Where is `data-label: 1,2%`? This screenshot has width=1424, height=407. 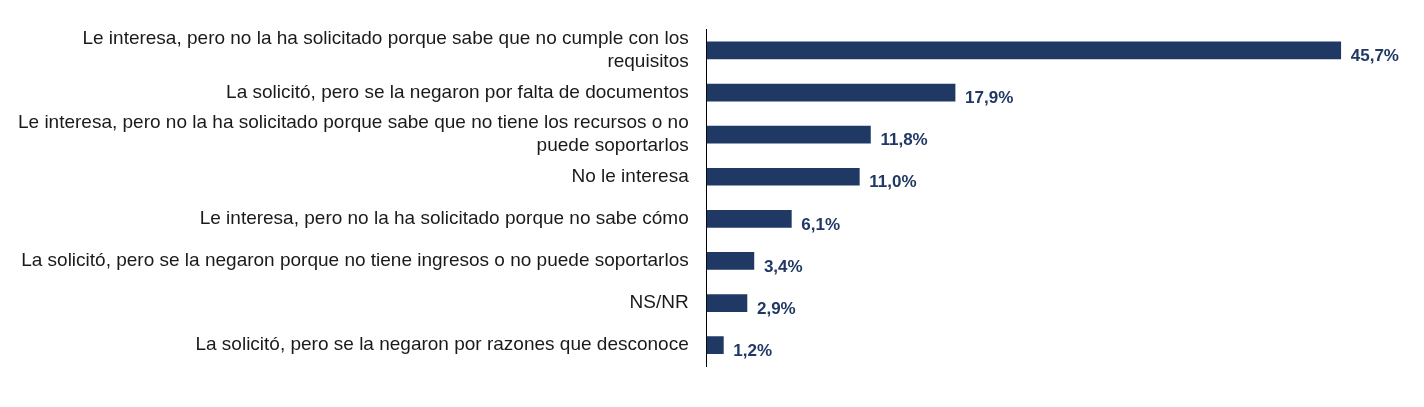
data-label: 1,2% is located at coordinates (753, 350).